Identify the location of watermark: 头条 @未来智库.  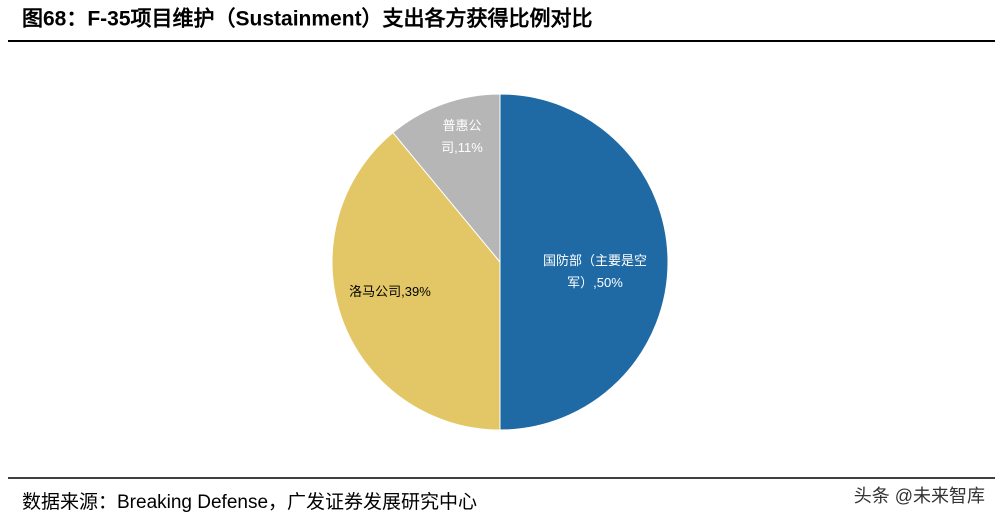
(919, 496).